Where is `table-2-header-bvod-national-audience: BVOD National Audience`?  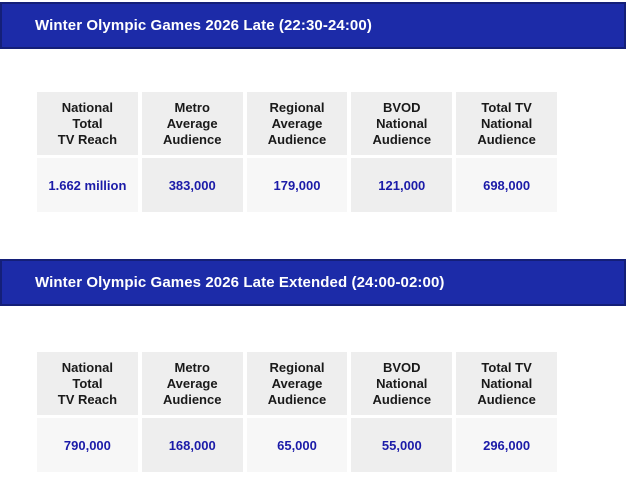 table-2-header-bvod-national-audience: BVOD National Audience is located at coordinates (402, 383).